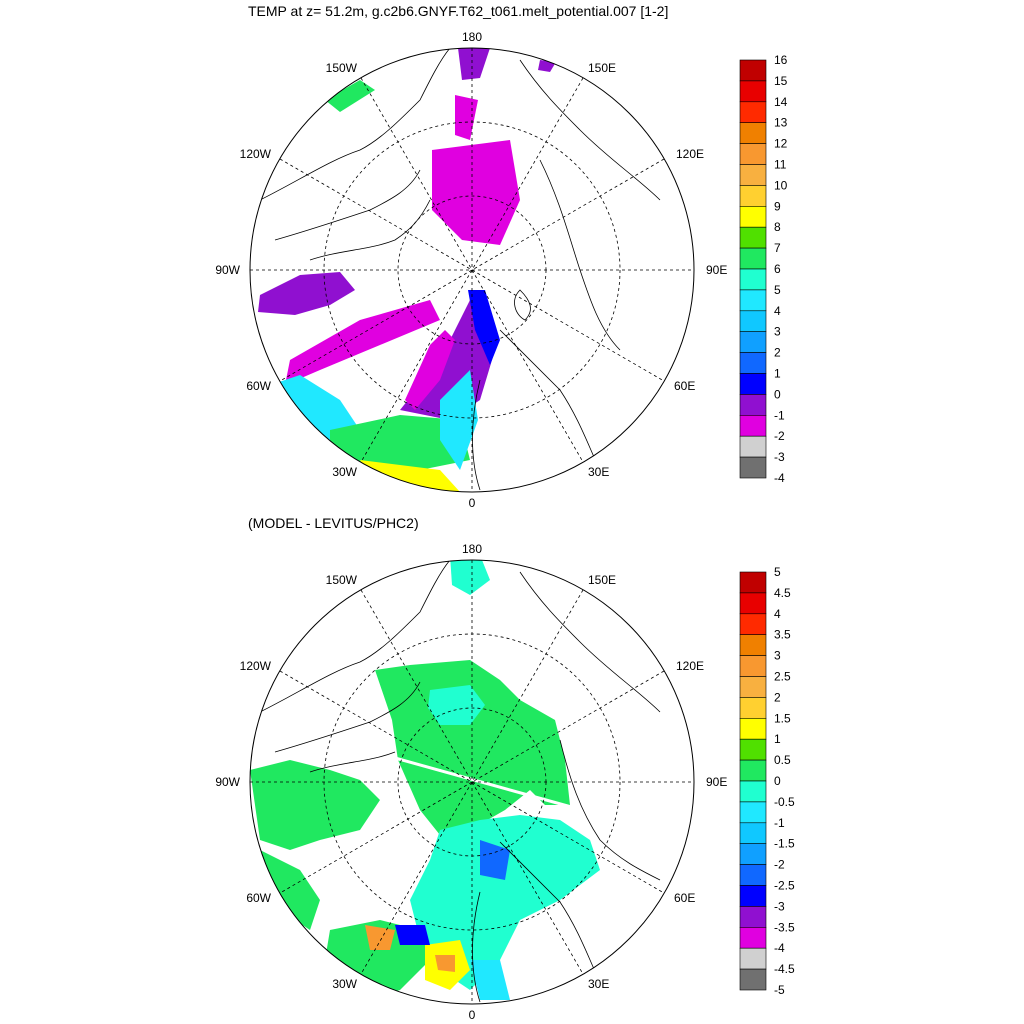  Describe the element at coordinates (781, 185) in the screenshot. I see `colorbar-tick-label: 10` at that location.